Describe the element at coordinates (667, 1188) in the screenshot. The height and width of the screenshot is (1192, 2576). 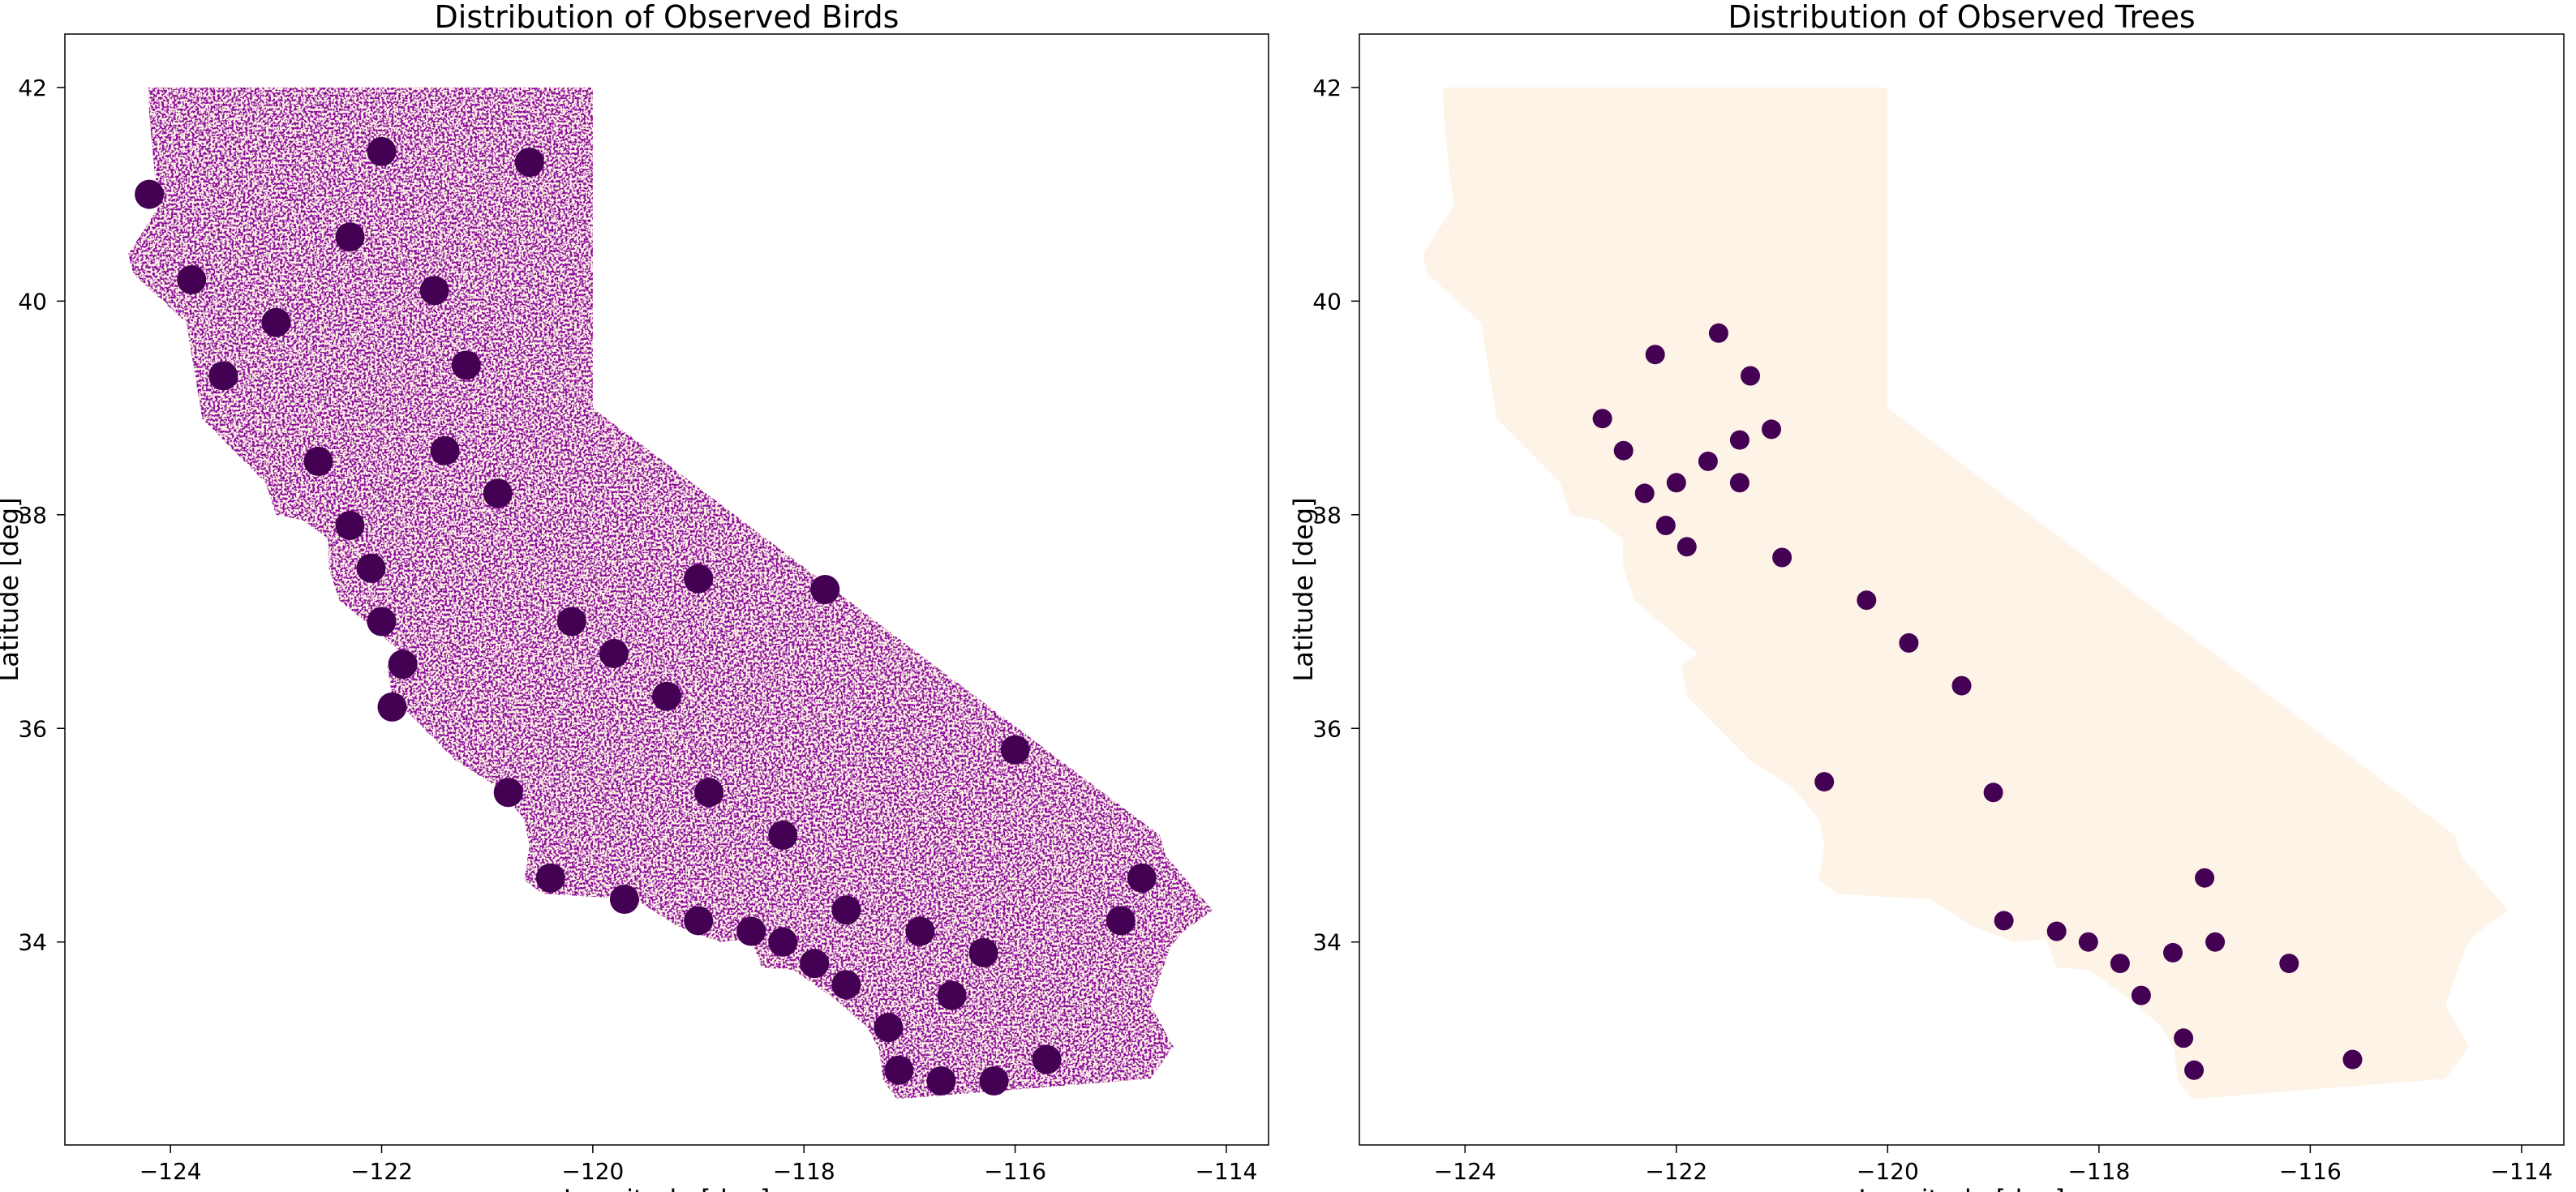
I see `x-axis-label: Longitude [deg]` at that location.